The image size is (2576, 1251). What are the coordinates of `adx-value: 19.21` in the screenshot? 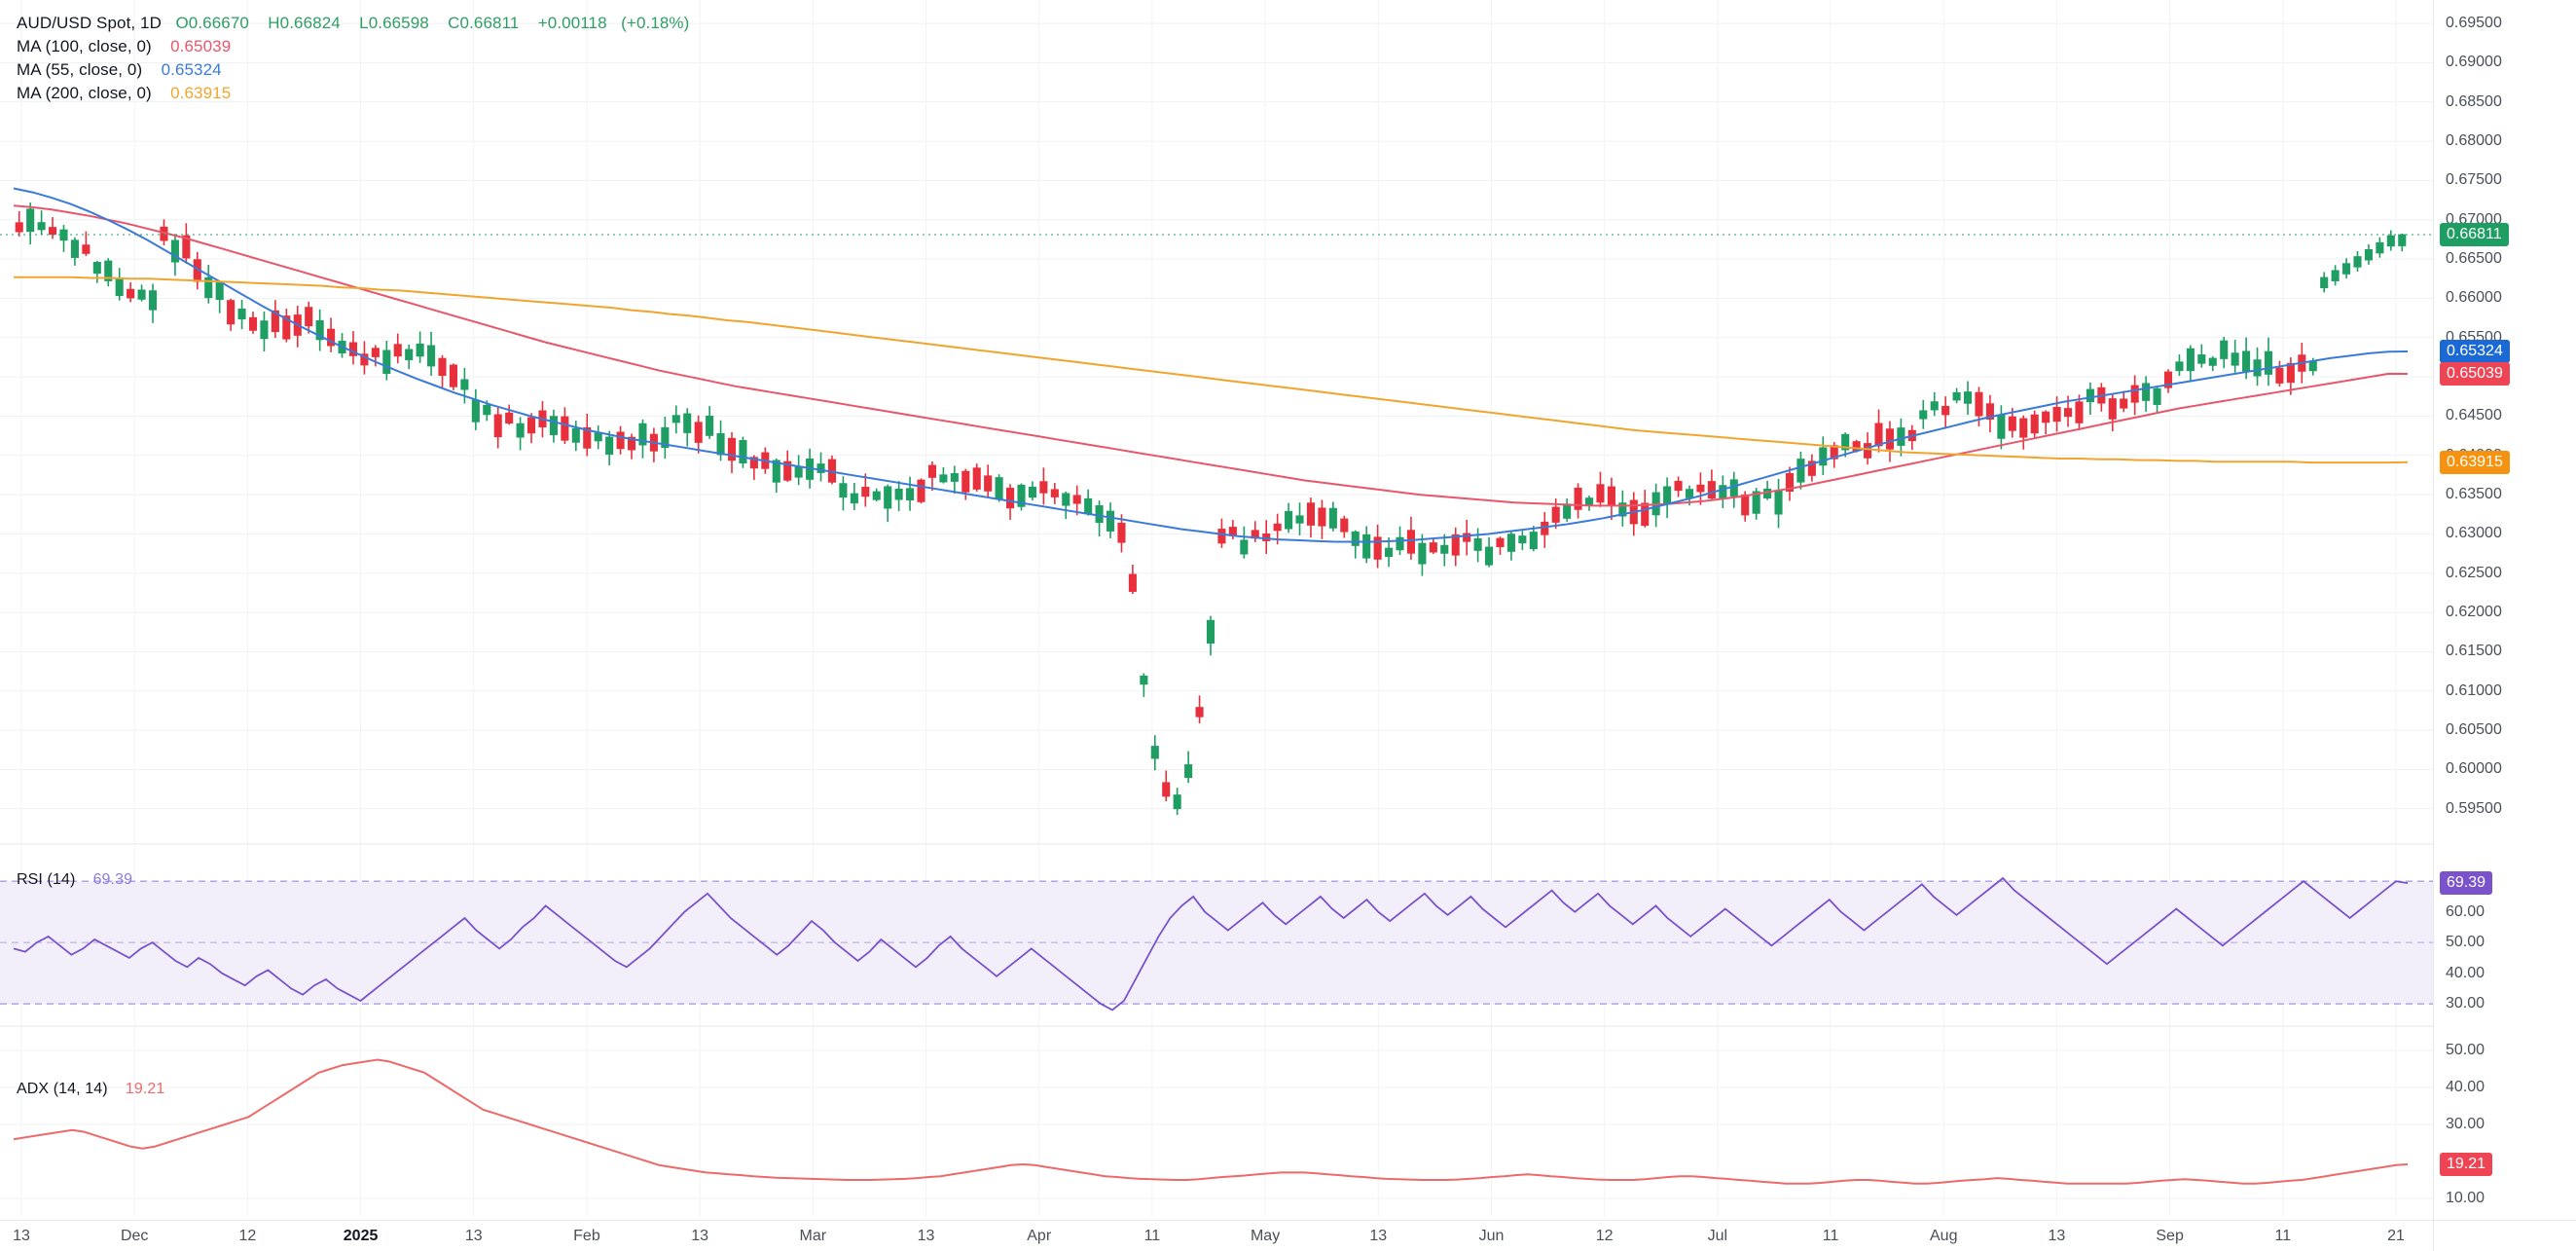 It's located at (145, 1089).